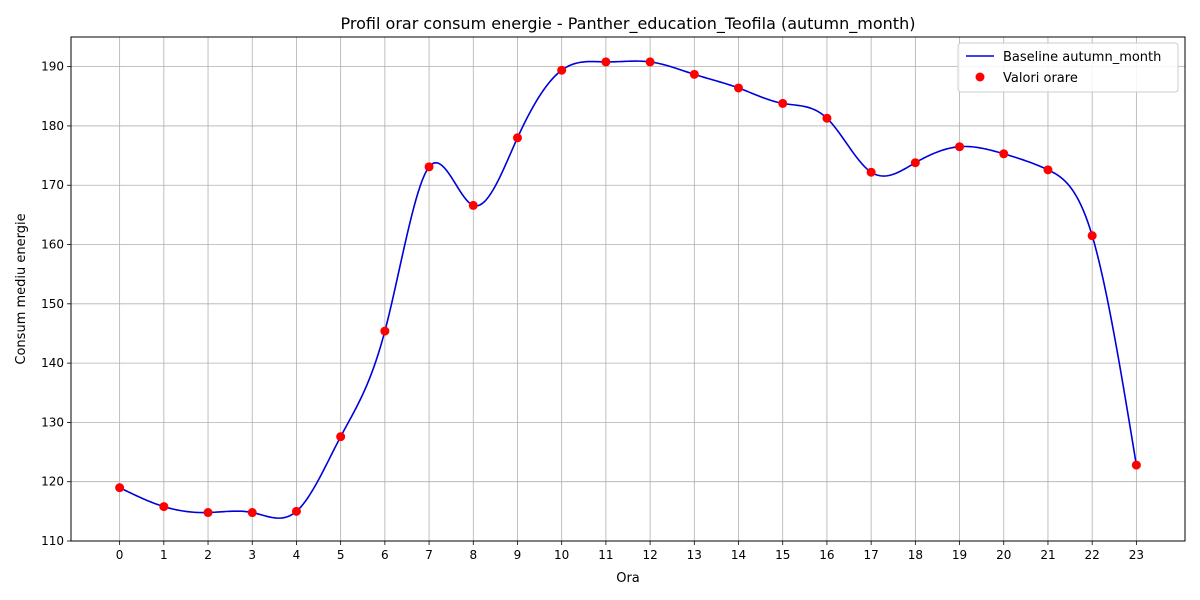 The width and height of the screenshot is (1200, 600). Describe the element at coordinates (694, 555) in the screenshot. I see `x-tick-label: 13` at that location.